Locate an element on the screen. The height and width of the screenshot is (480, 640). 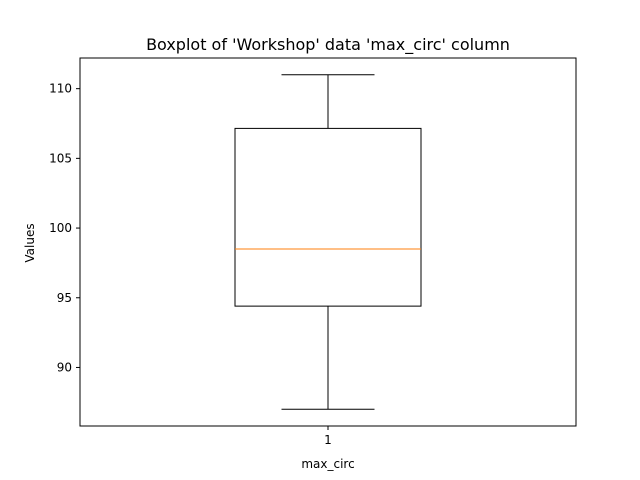
y-tick-label: 95 is located at coordinates (64, 298).